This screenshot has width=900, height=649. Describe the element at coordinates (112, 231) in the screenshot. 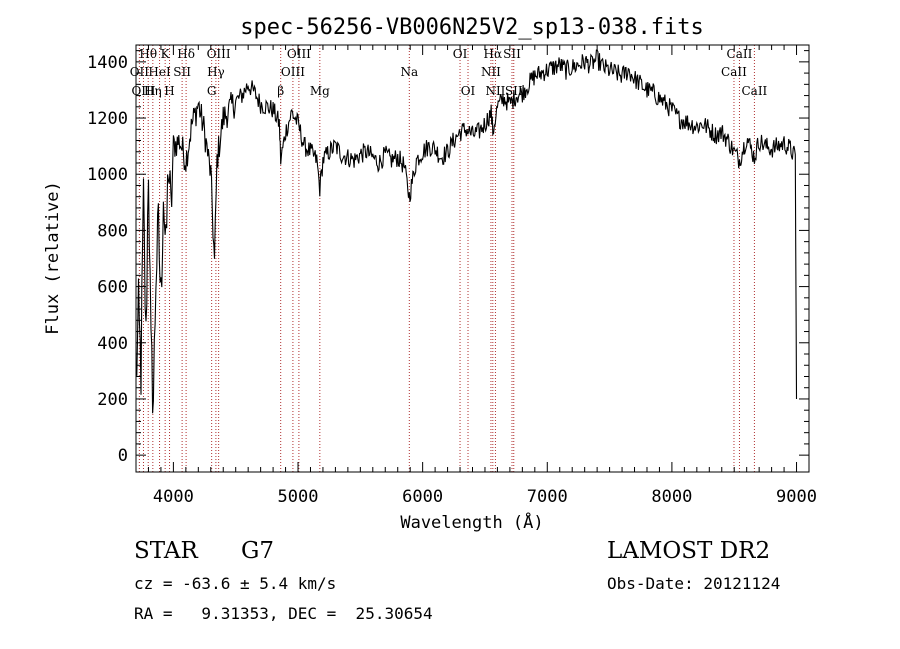

I see `y-tick-label-4: 800` at that location.